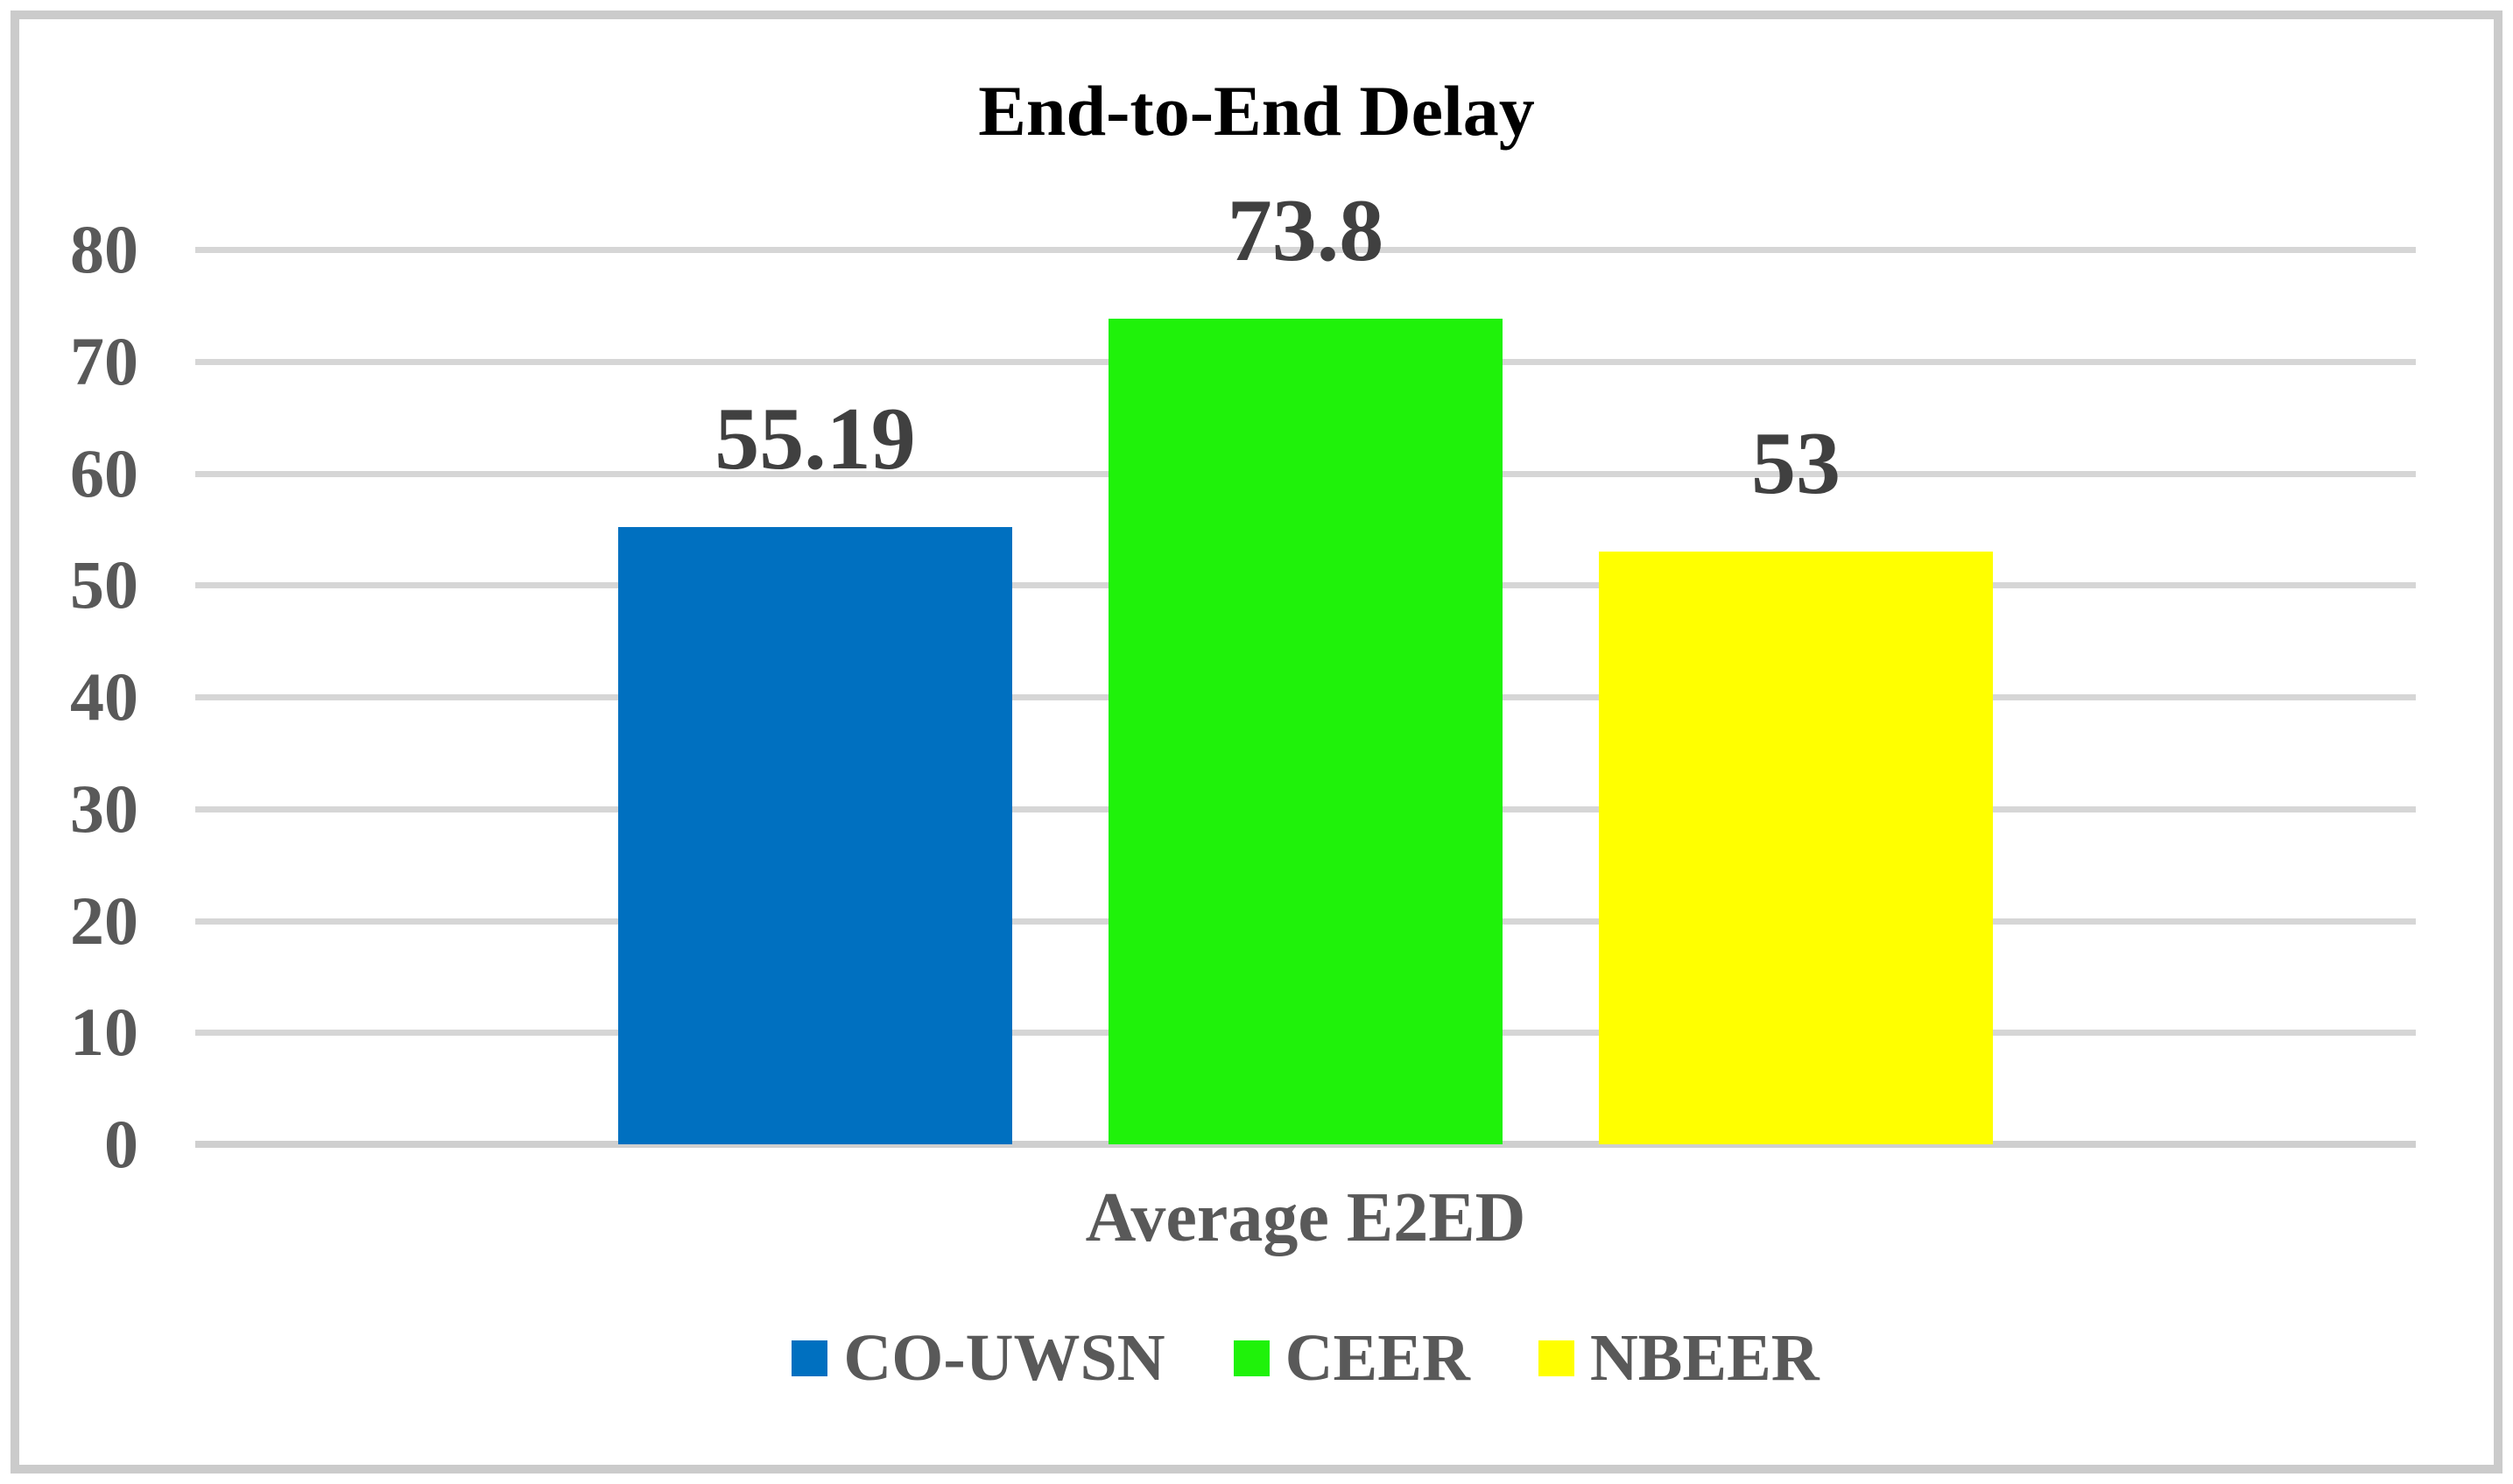  I want to click on bar-nbeer, so click(1796, 848).